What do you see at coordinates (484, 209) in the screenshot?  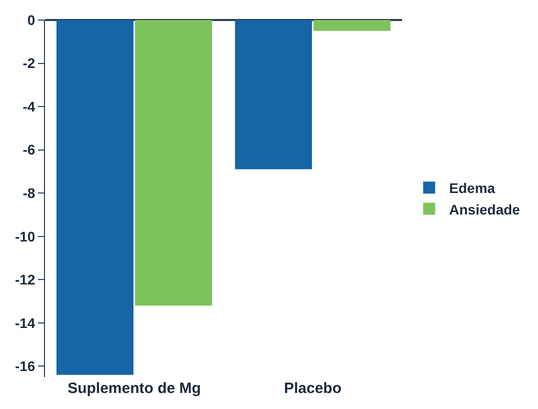 I see `legend-label: Ansiedade` at bounding box center [484, 209].